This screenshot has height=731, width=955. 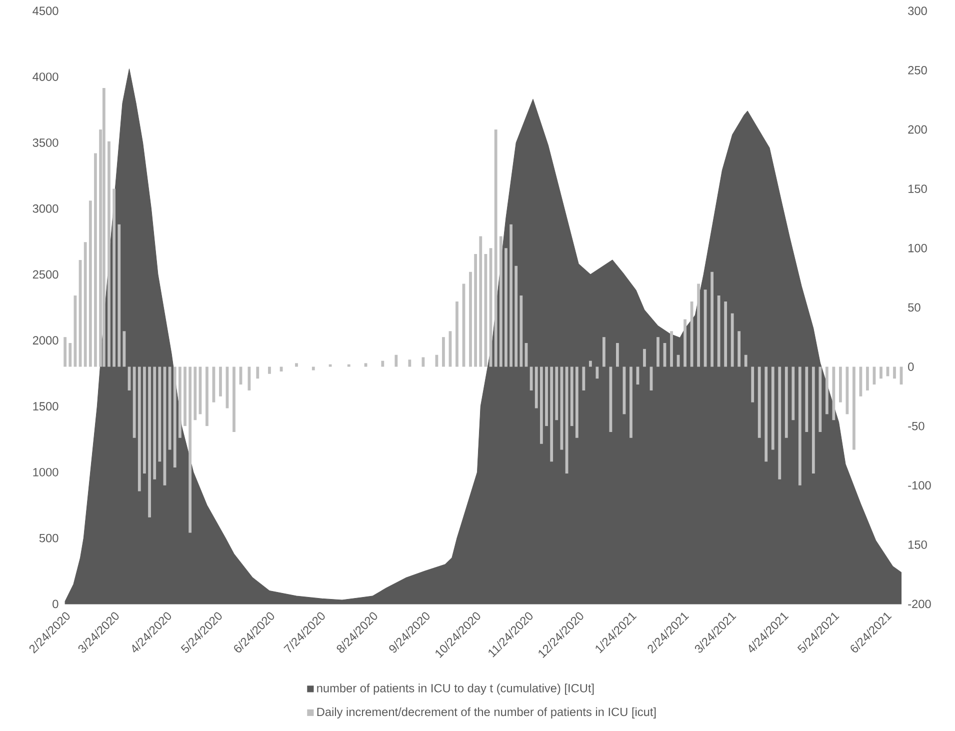 I want to click on y2-tick-label: -50, so click(x=916, y=426).